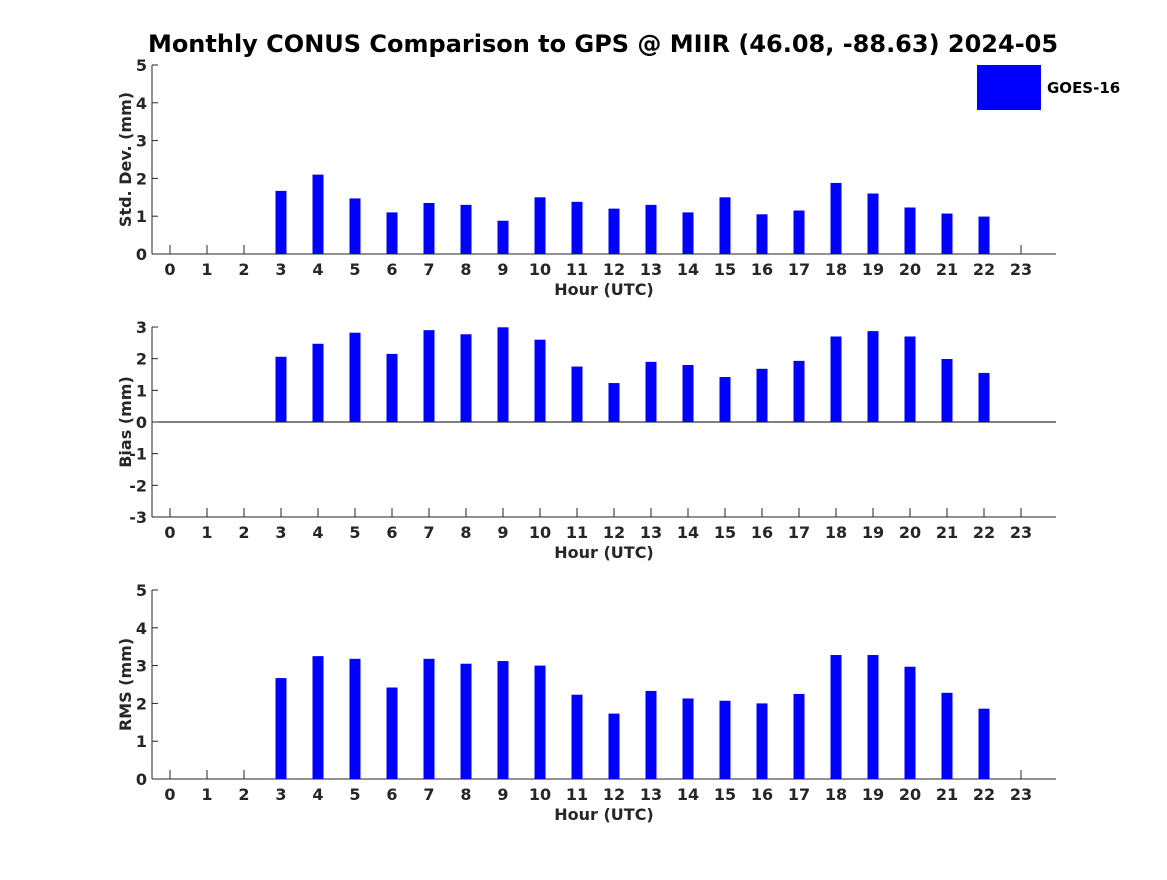 This screenshot has height=880, width=1167. Describe the element at coordinates (465, 532) in the screenshot. I see `x-tick-label: 8` at that location.